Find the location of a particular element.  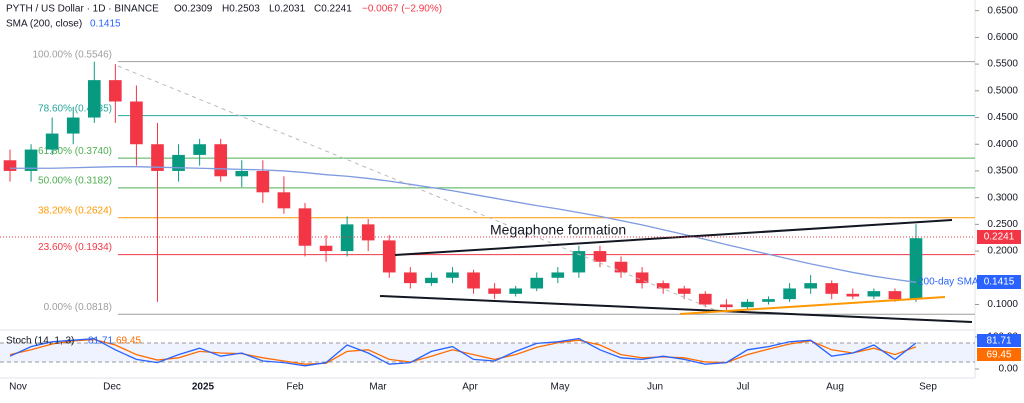

x-tick-label: Jun is located at coordinates (655, 387).